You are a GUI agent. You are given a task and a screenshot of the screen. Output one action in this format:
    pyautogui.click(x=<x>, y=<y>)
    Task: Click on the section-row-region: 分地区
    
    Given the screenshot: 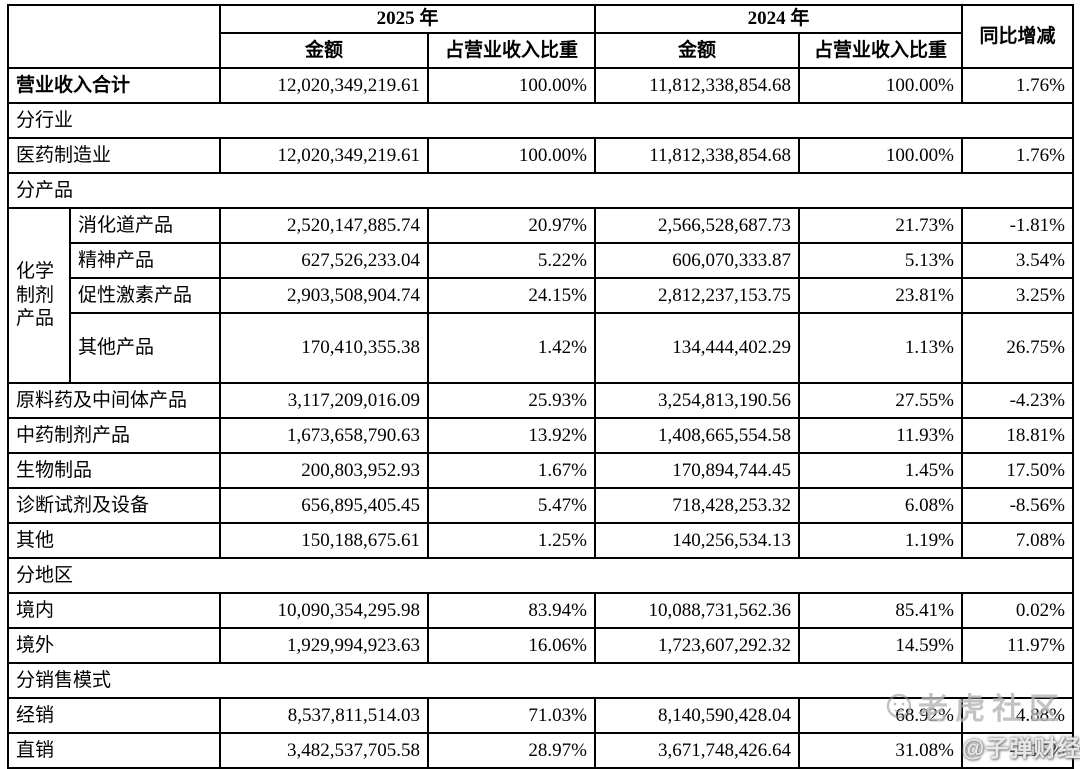 What is the action you would take?
    pyautogui.click(x=540, y=575)
    